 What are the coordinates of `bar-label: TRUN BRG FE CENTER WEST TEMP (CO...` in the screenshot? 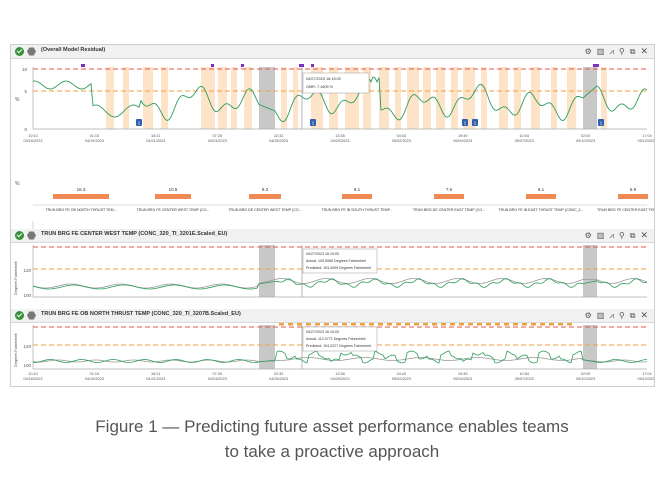 It's located at (173, 210).